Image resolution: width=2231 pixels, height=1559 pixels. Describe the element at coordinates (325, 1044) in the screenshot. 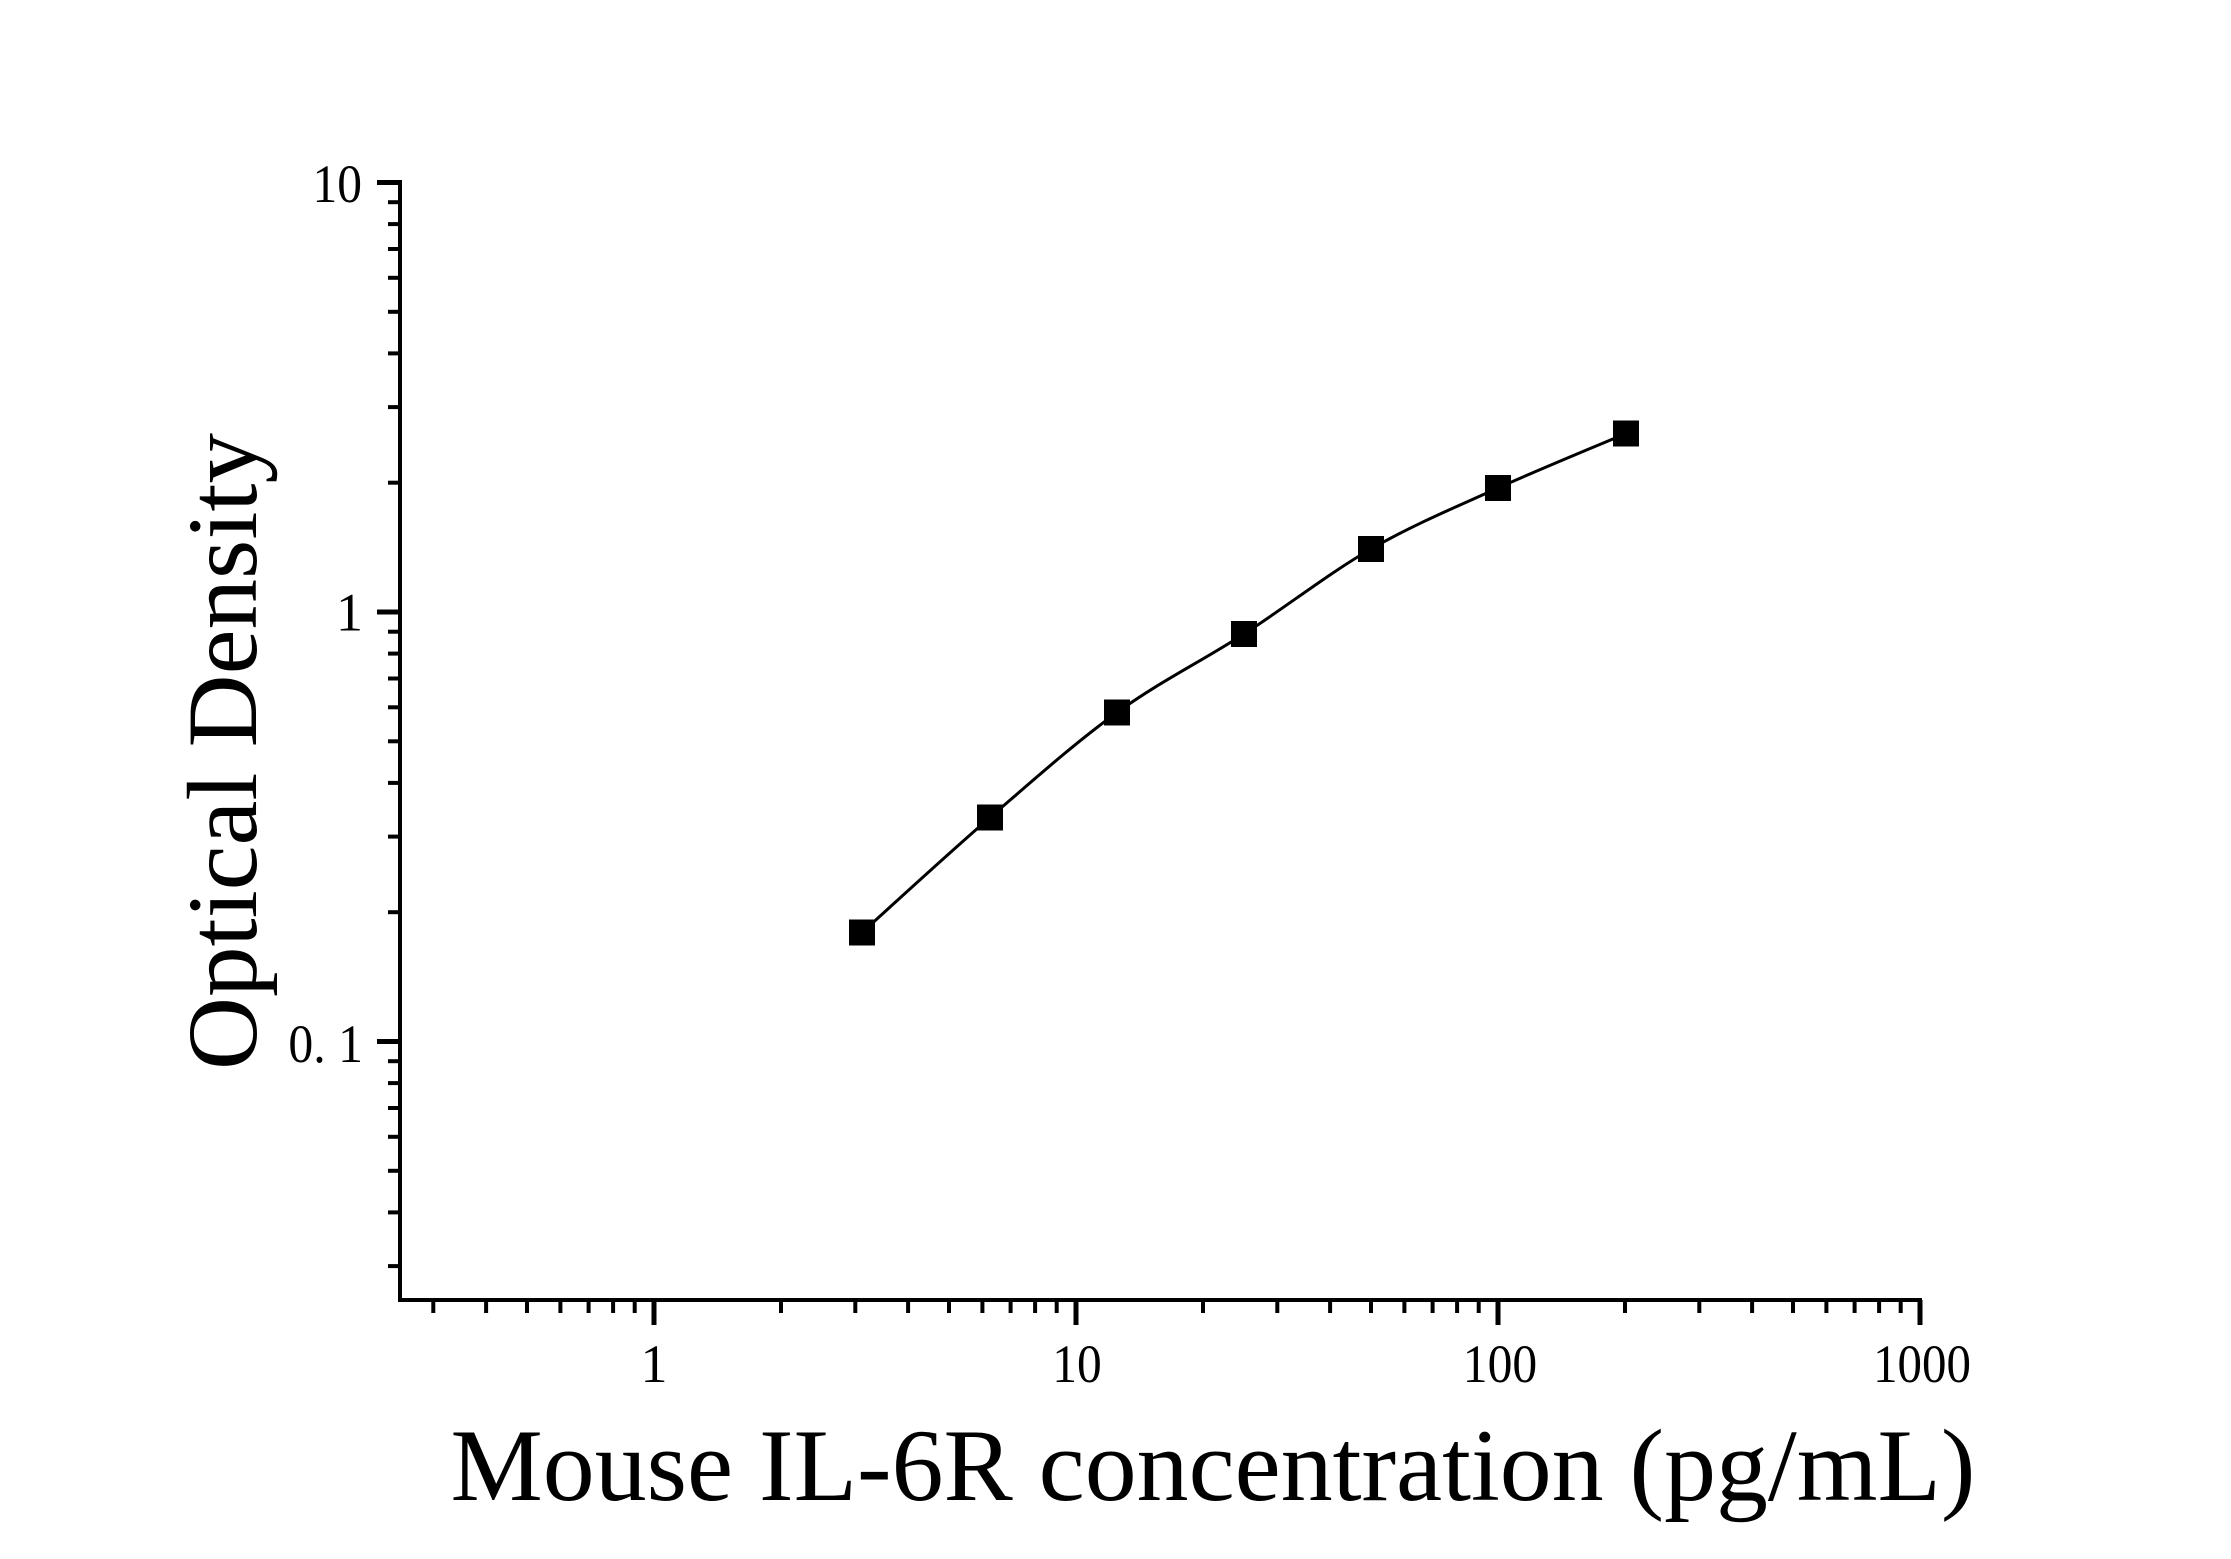

I see `svg-text: 0. 1` at that location.